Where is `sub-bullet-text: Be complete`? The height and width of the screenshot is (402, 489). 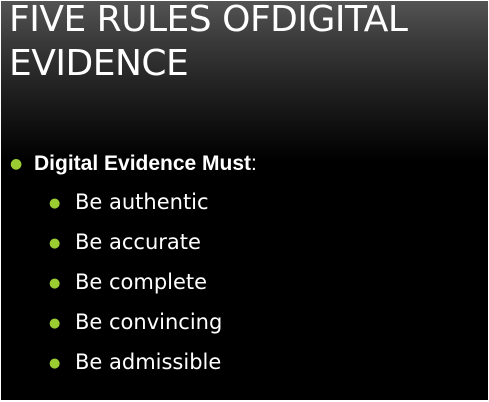 sub-bullet-text: Be complete is located at coordinates (141, 282).